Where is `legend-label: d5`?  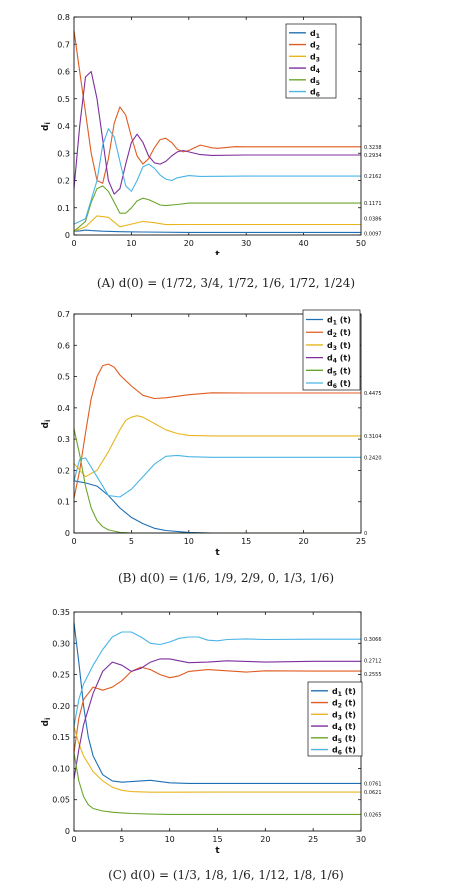
legend-label: d5 is located at coordinates (315, 81).